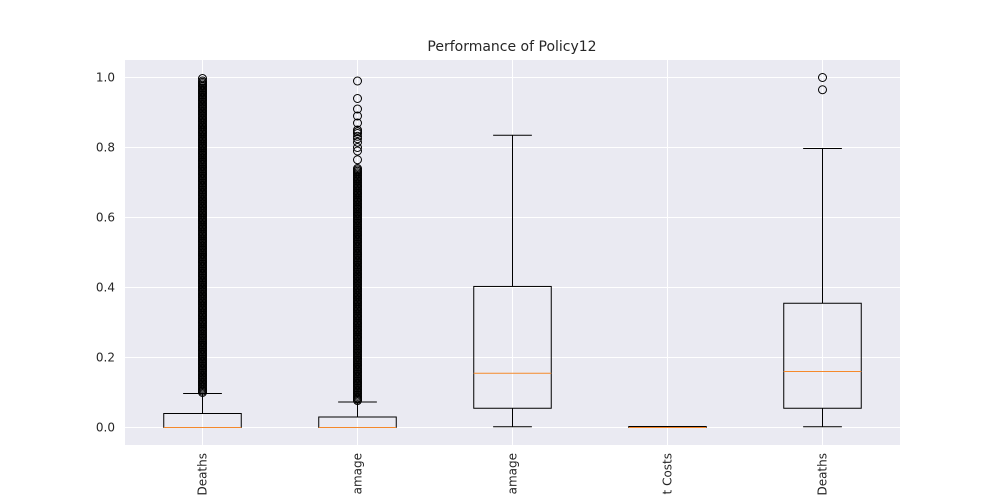 The width and height of the screenshot is (1000, 500). Describe the element at coordinates (105, 148) in the screenshot. I see `y-tick-label: 0.8` at that location.